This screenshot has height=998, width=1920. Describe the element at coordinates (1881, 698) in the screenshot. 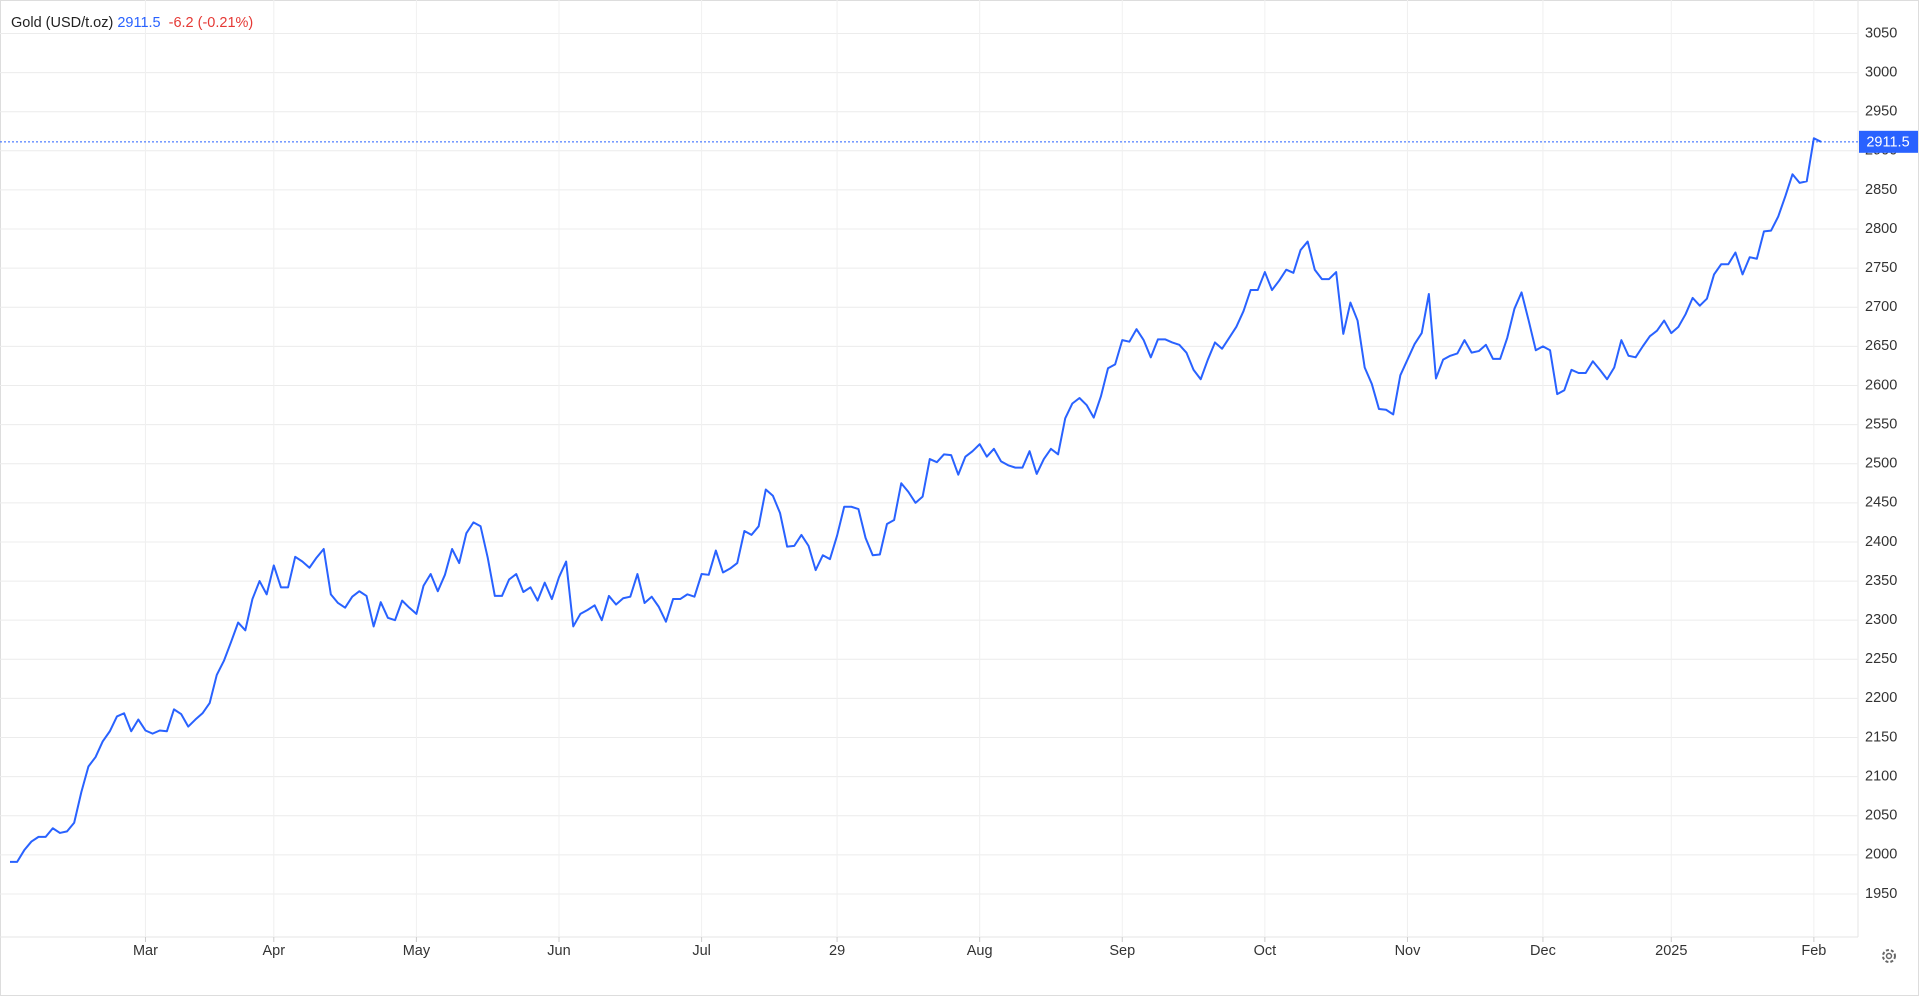

I see `y-tick-label: 2200` at that location.